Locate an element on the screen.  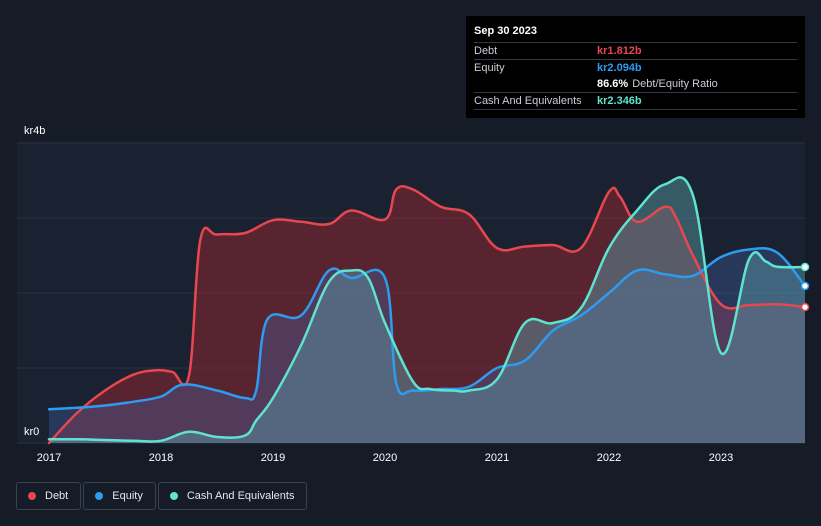
tooltip-debt-value: kr1.812b is located at coordinates (619, 51).